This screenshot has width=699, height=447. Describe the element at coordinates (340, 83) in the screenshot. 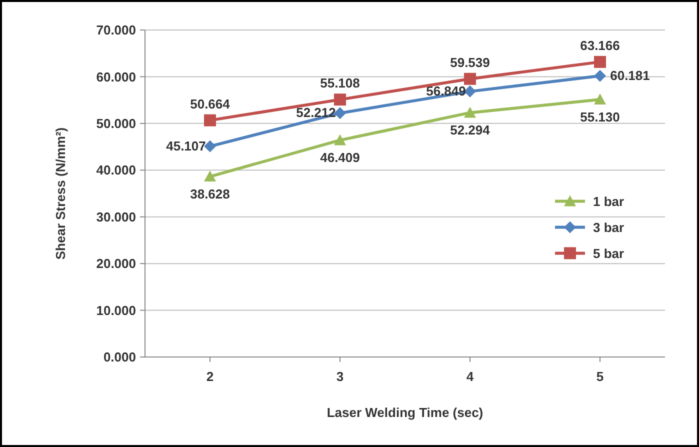

I see `data-label: 55.108` at that location.